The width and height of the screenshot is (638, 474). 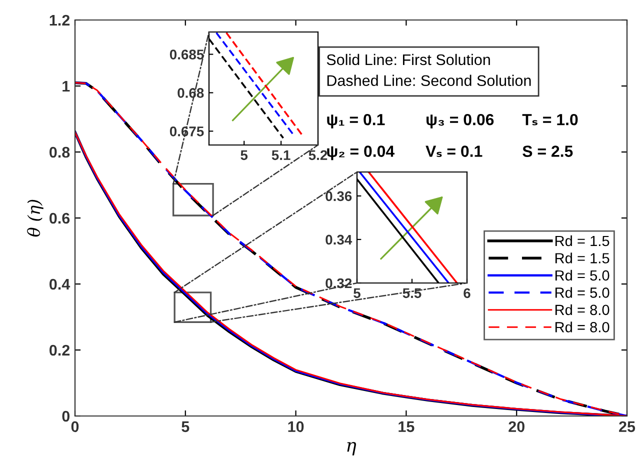 What do you see at coordinates (339, 239) in the screenshot?
I see `y-tick-label: 0.34` at bounding box center [339, 239].